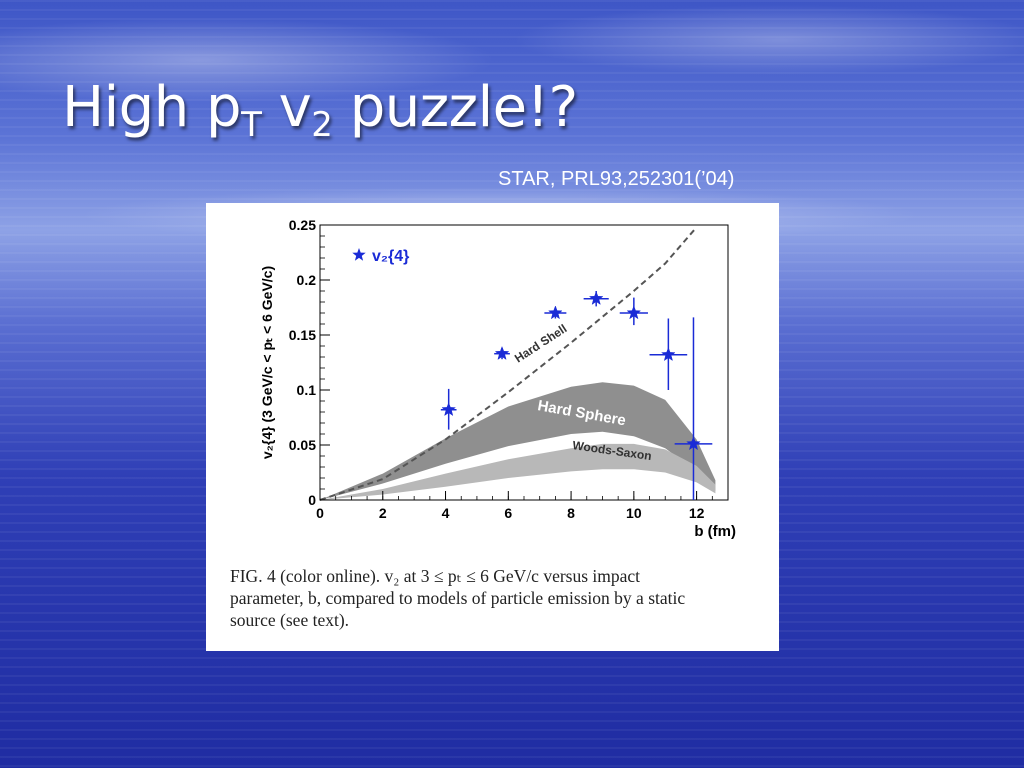 The height and width of the screenshot is (768, 1024). Describe the element at coordinates (359, 254) in the screenshot. I see `legend-star-icon` at that location.